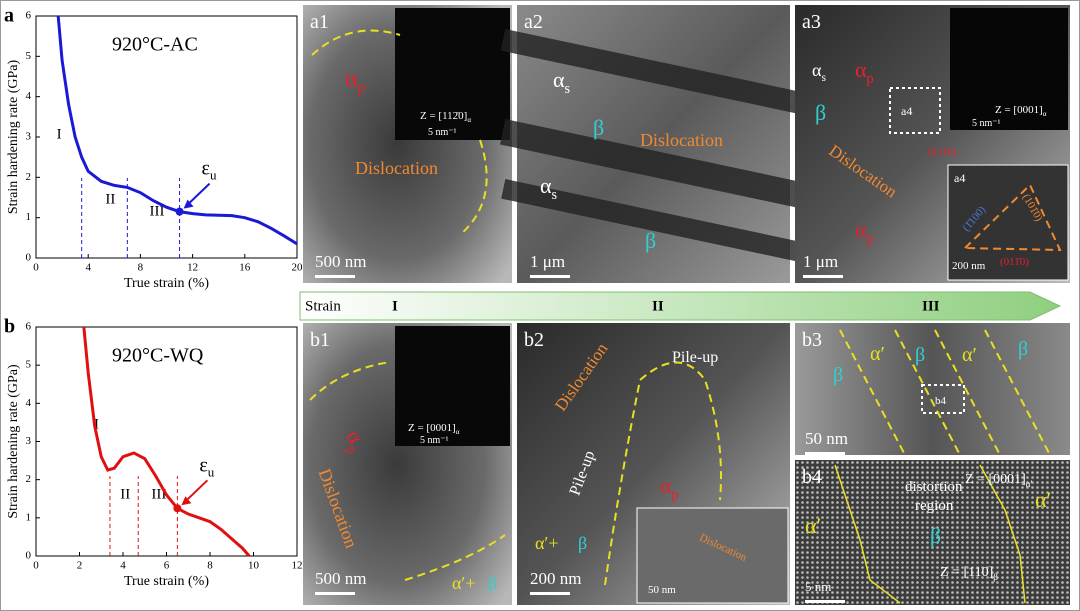 The height and width of the screenshot is (611, 1080). Describe the element at coordinates (395, 306) in the screenshot. I see `stage-label: I` at that location.